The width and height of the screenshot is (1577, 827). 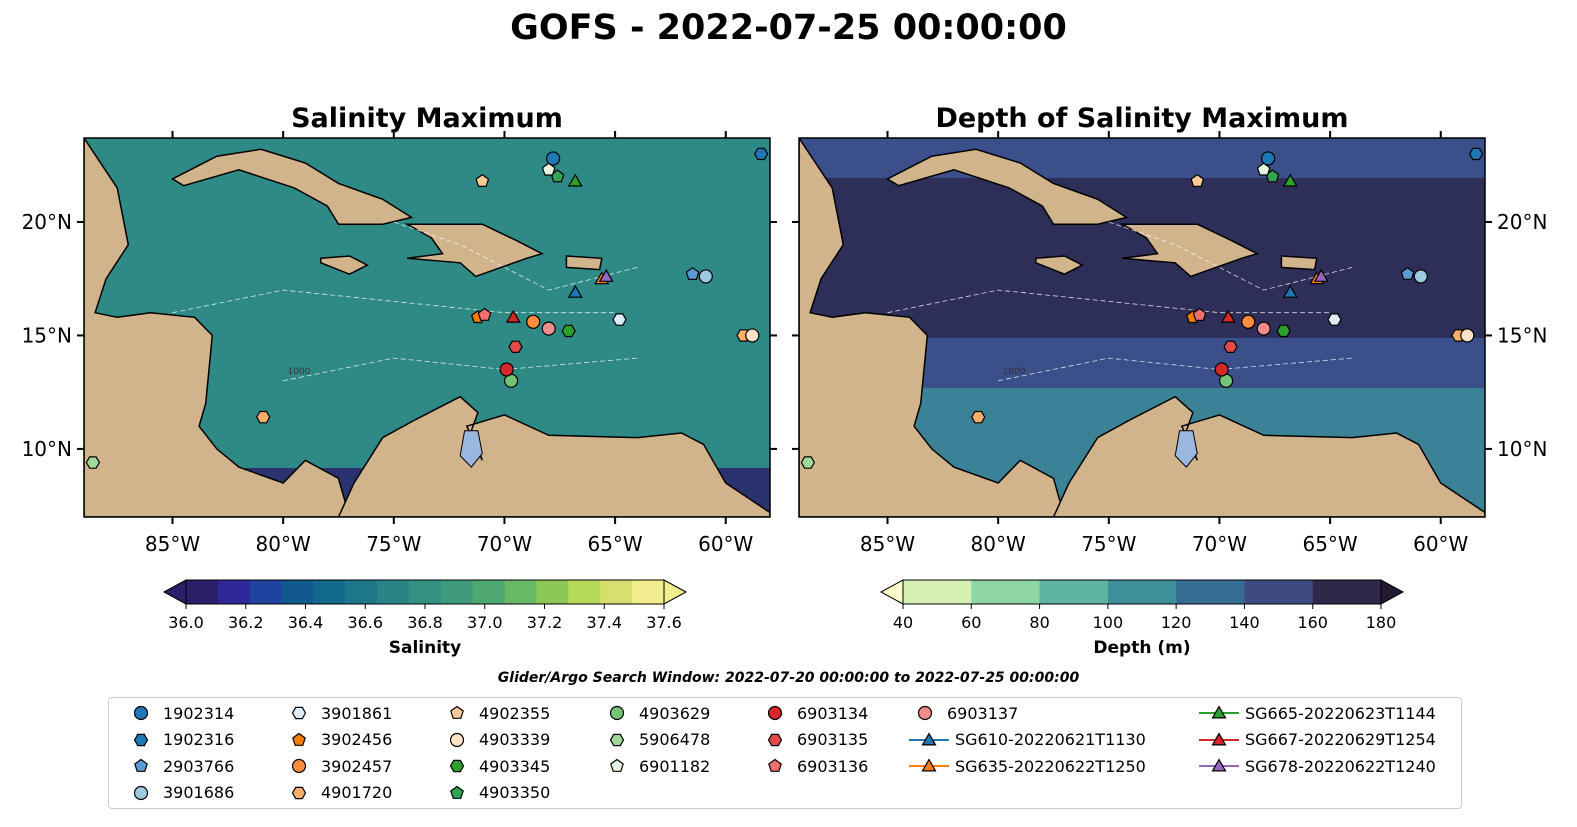 I want to click on legend-item: 3901861, so click(x=336, y=713).